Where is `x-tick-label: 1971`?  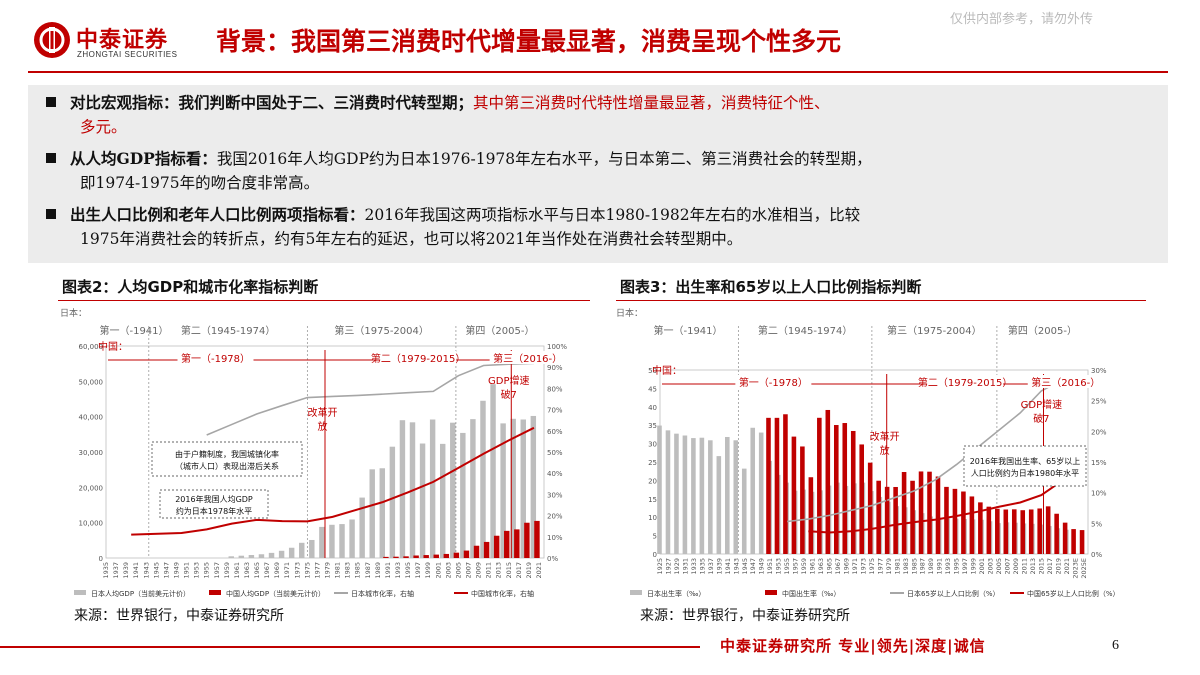 x-tick-label: 1971 is located at coordinates (287, 570).